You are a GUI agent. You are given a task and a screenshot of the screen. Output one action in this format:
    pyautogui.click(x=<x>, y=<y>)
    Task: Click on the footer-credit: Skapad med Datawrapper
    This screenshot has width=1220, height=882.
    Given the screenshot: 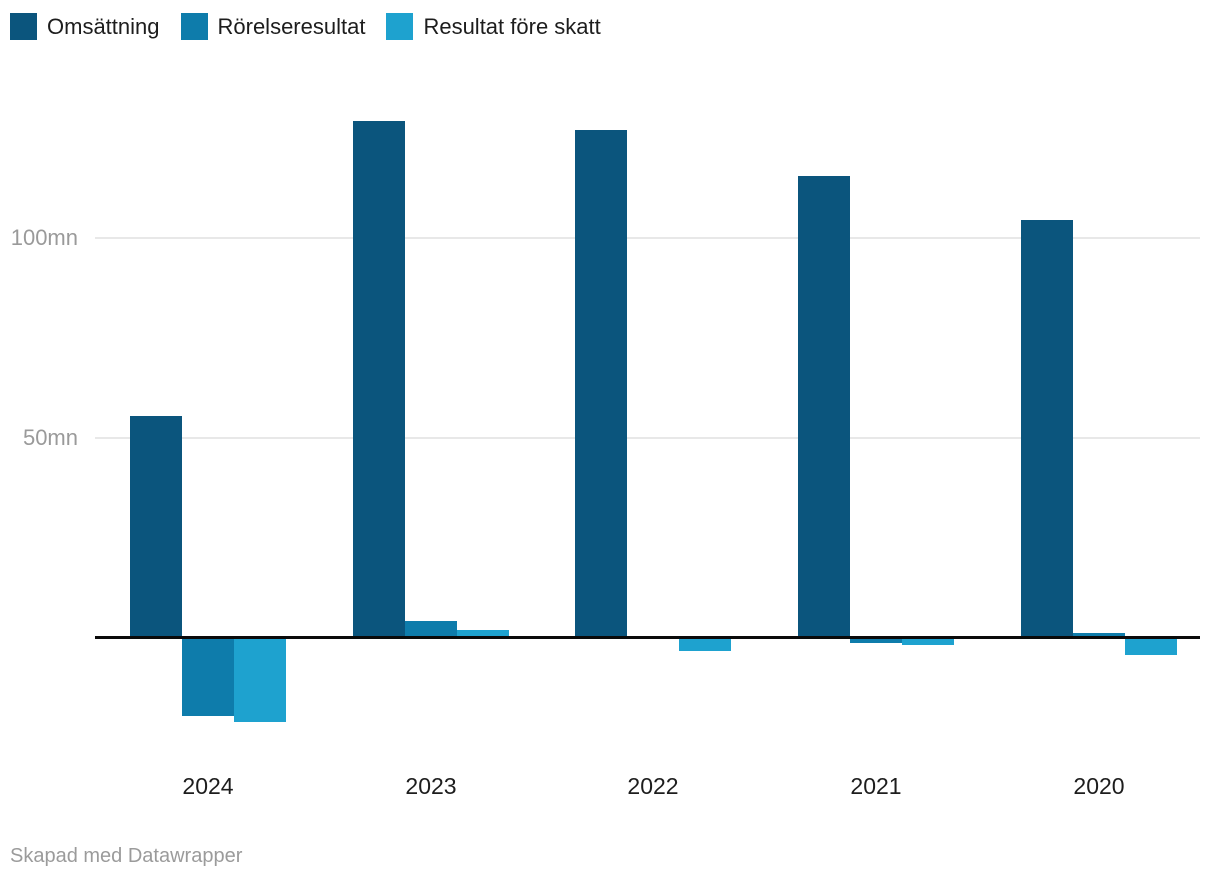 What is the action you would take?
    pyautogui.click(x=126, y=856)
    